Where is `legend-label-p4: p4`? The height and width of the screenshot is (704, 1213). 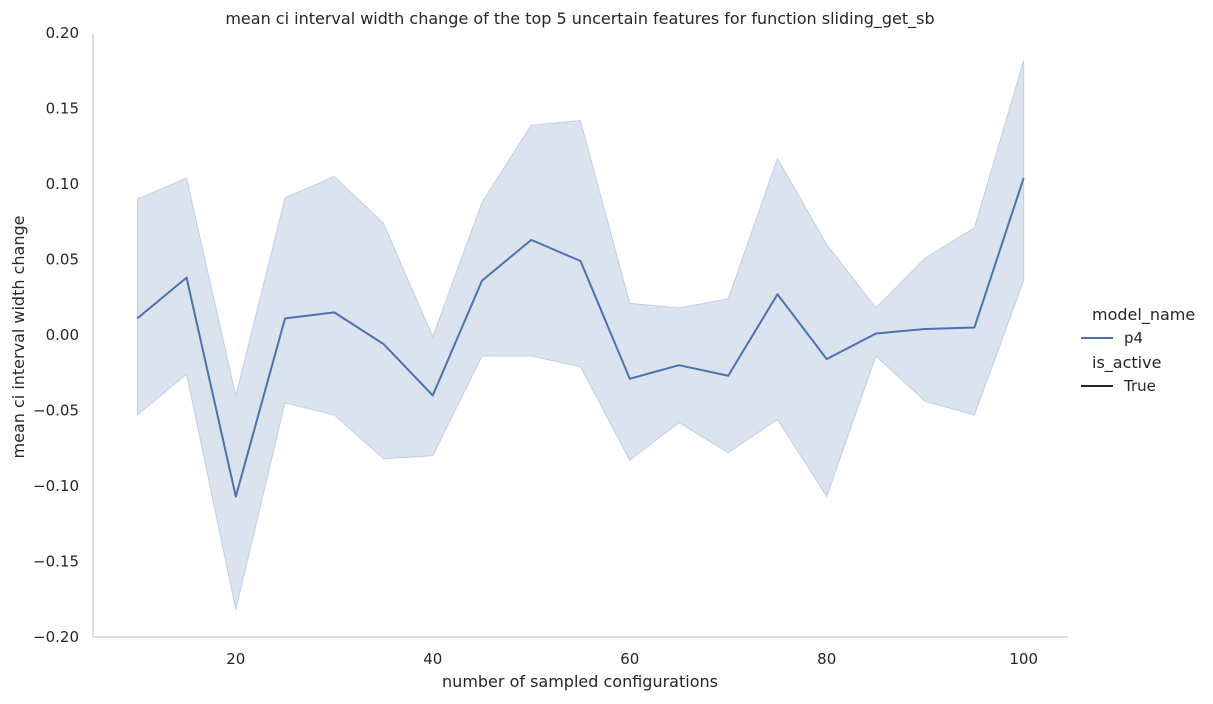 legend-label-p4: p4 is located at coordinates (1133, 338).